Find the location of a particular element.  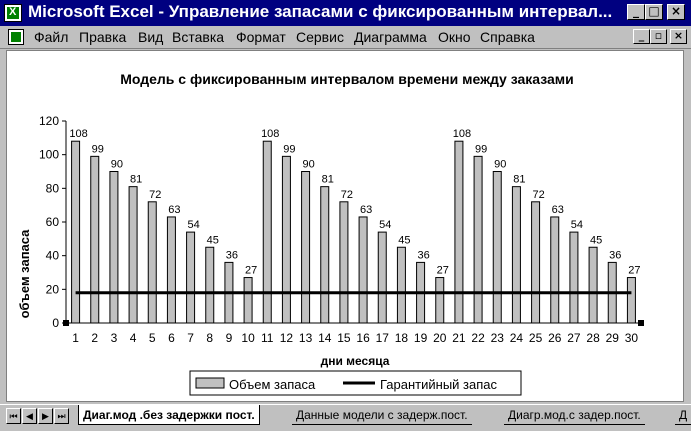

tab-last-button: ⏭ is located at coordinates (61, 416).